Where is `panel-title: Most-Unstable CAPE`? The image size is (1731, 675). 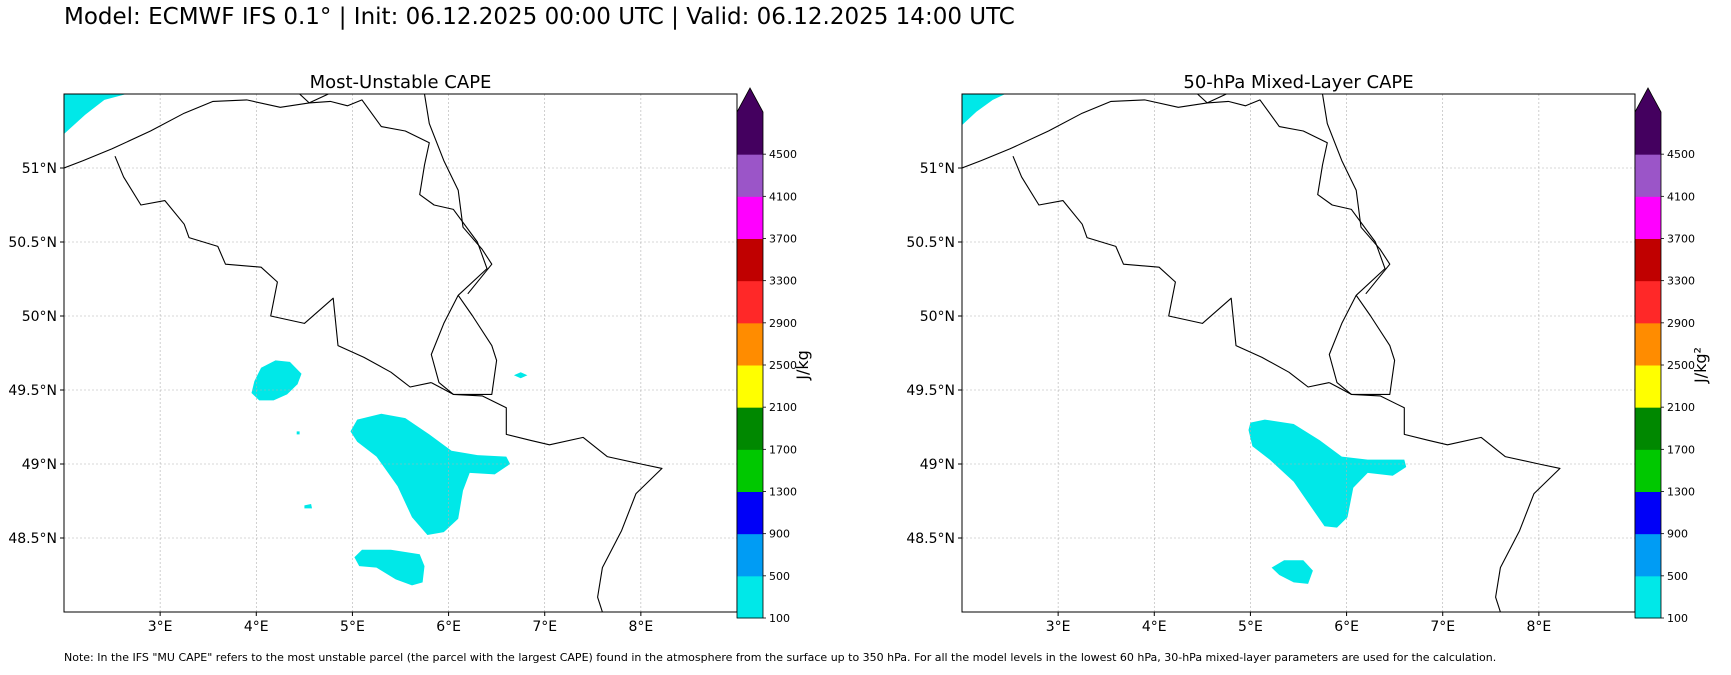
panel-title: Most-Unstable CAPE is located at coordinates (401, 82).